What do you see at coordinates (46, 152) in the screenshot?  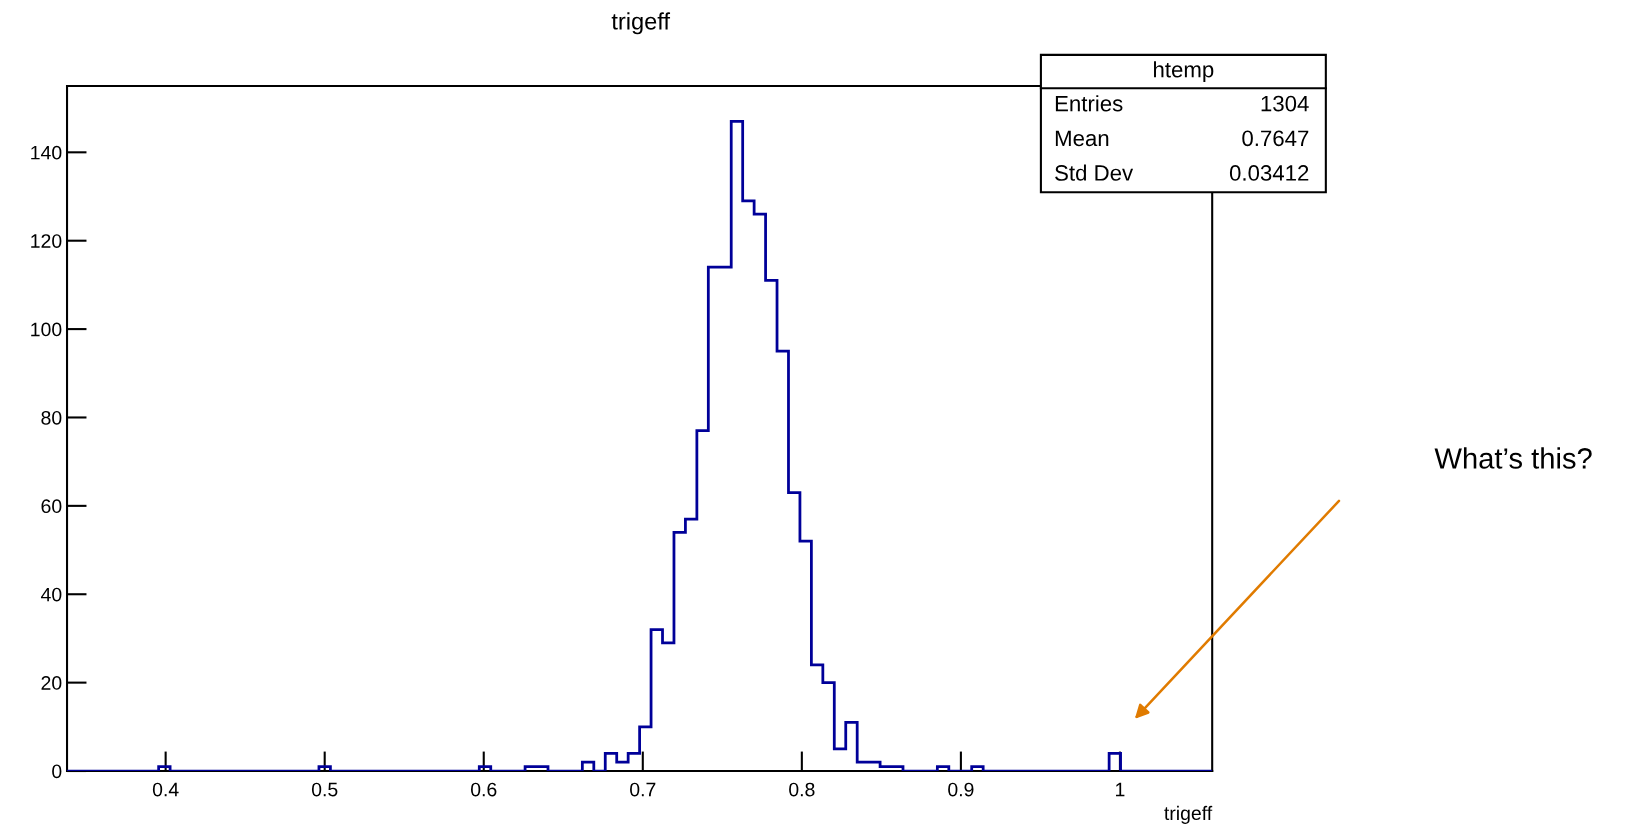 I see `y-tick-label: 140` at bounding box center [46, 152].